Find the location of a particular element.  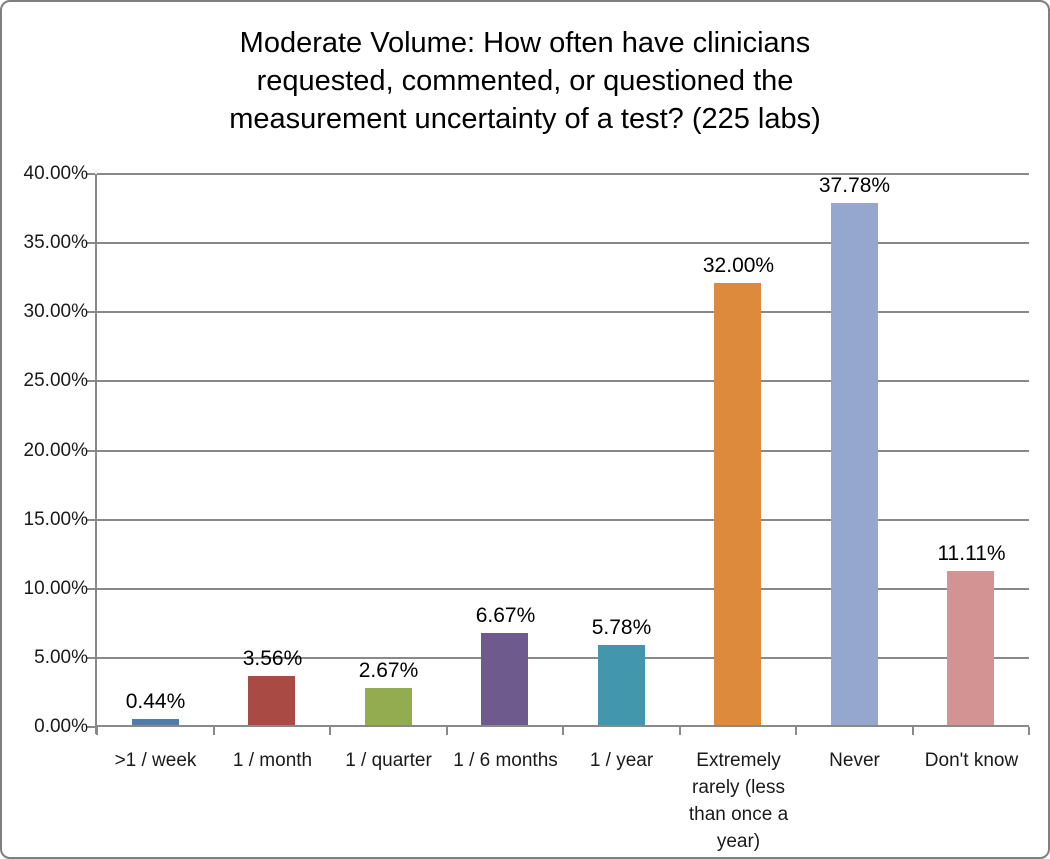

x-axis-category-label: 1 / year is located at coordinates (621, 760).